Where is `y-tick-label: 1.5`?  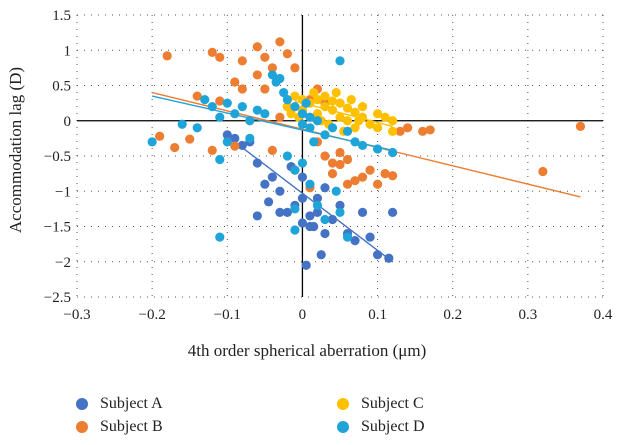
y-tick-label: 1.5 is located at coordinates (61, 16).